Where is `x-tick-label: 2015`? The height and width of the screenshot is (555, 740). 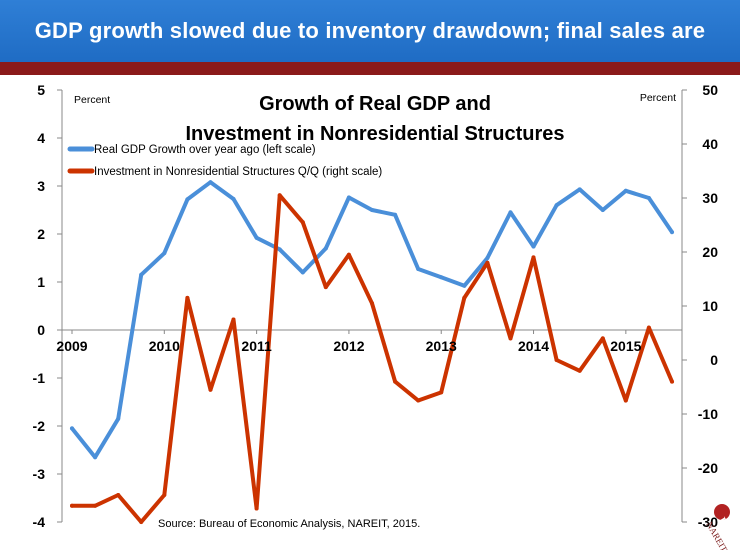
x-tick-label: 2015 is located at coordinates (625, 346).